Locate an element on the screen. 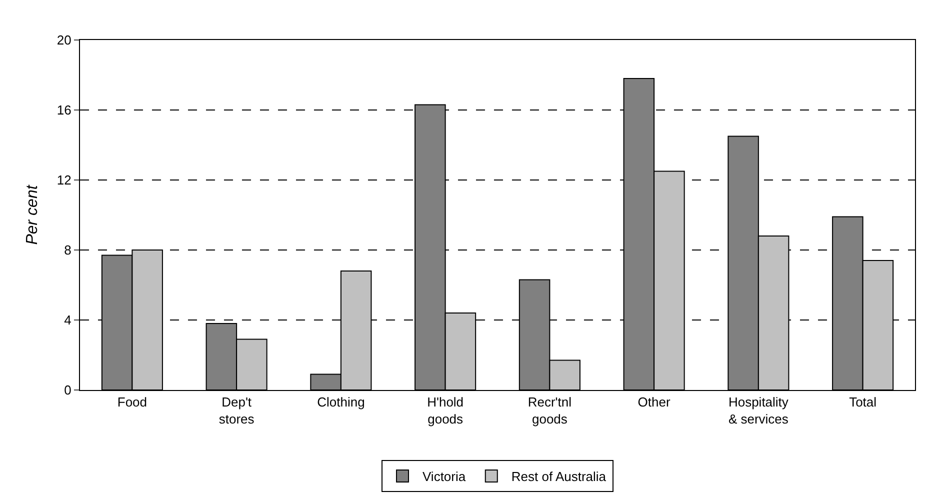 This screenshot has width=945, height=504. x-tick-label: Dep't stores is located at coordinates (236, 410).